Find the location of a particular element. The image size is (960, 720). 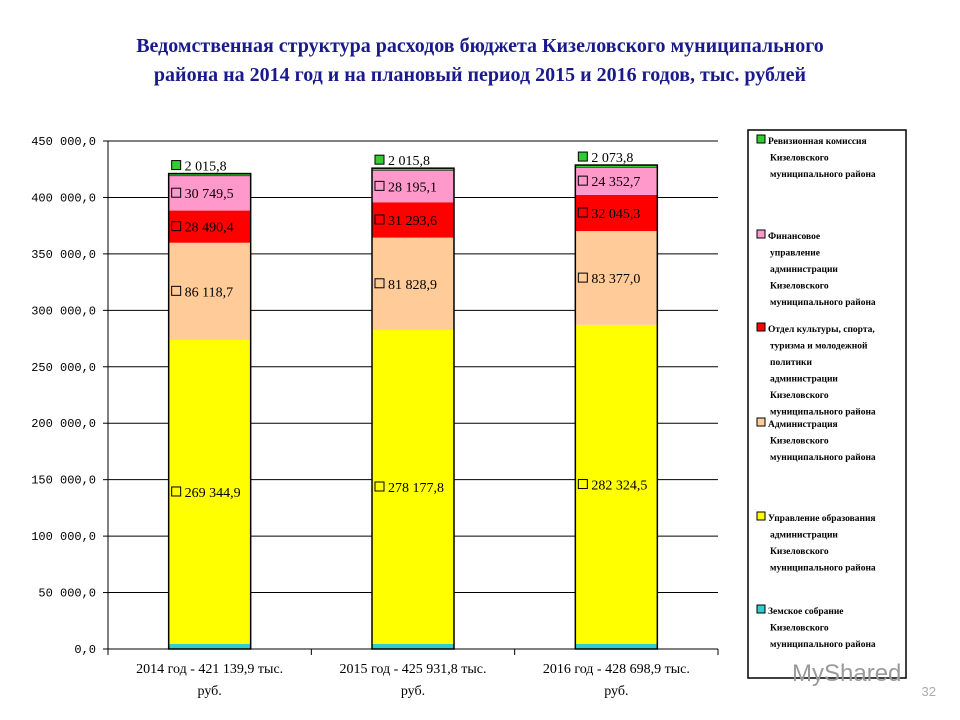

data-label: 86 118,7 is located at coordinates (209, 292).